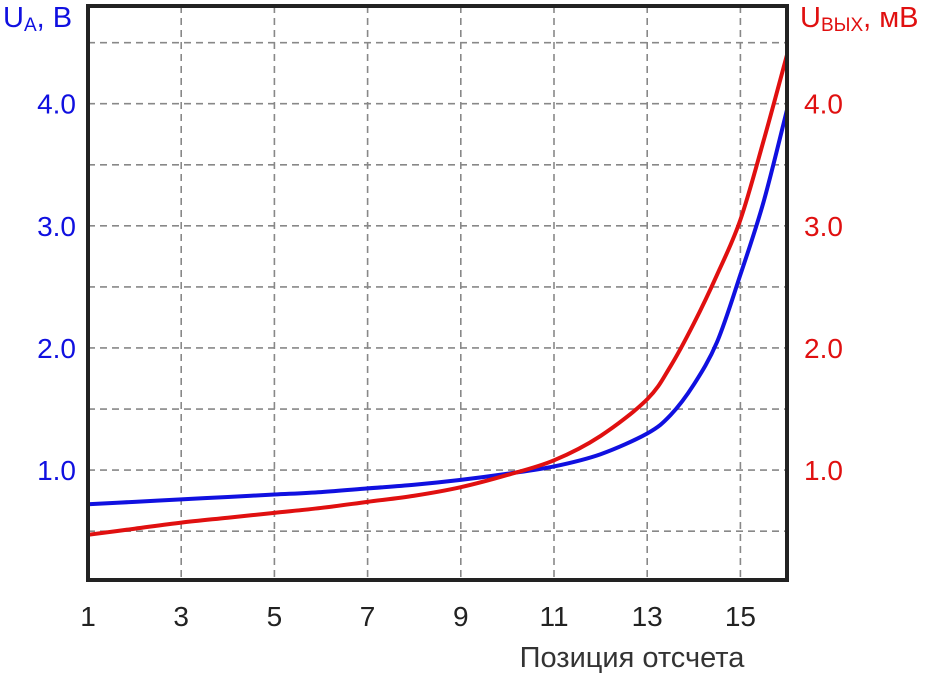 This screenshot has height=674, width=941. I want to click on x-tick-label: 3, so click(181, 616).